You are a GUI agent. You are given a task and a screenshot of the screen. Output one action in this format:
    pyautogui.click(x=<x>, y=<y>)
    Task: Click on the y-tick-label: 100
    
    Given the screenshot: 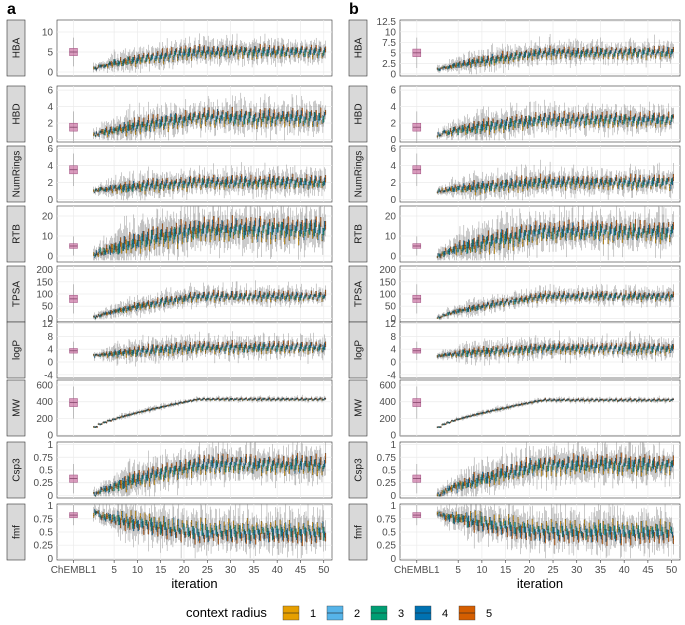 What is the action you would take?
    pyautogui.click(x=44, y=295)
    